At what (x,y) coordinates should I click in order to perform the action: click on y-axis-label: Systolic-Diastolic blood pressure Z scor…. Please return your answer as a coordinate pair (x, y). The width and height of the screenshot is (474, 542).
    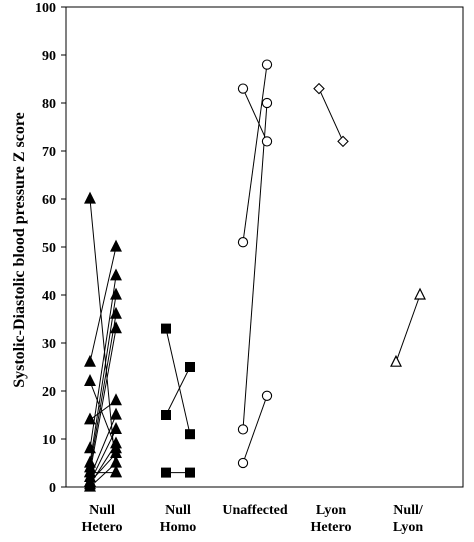
    Looking at the image, I should click on (19, 250).